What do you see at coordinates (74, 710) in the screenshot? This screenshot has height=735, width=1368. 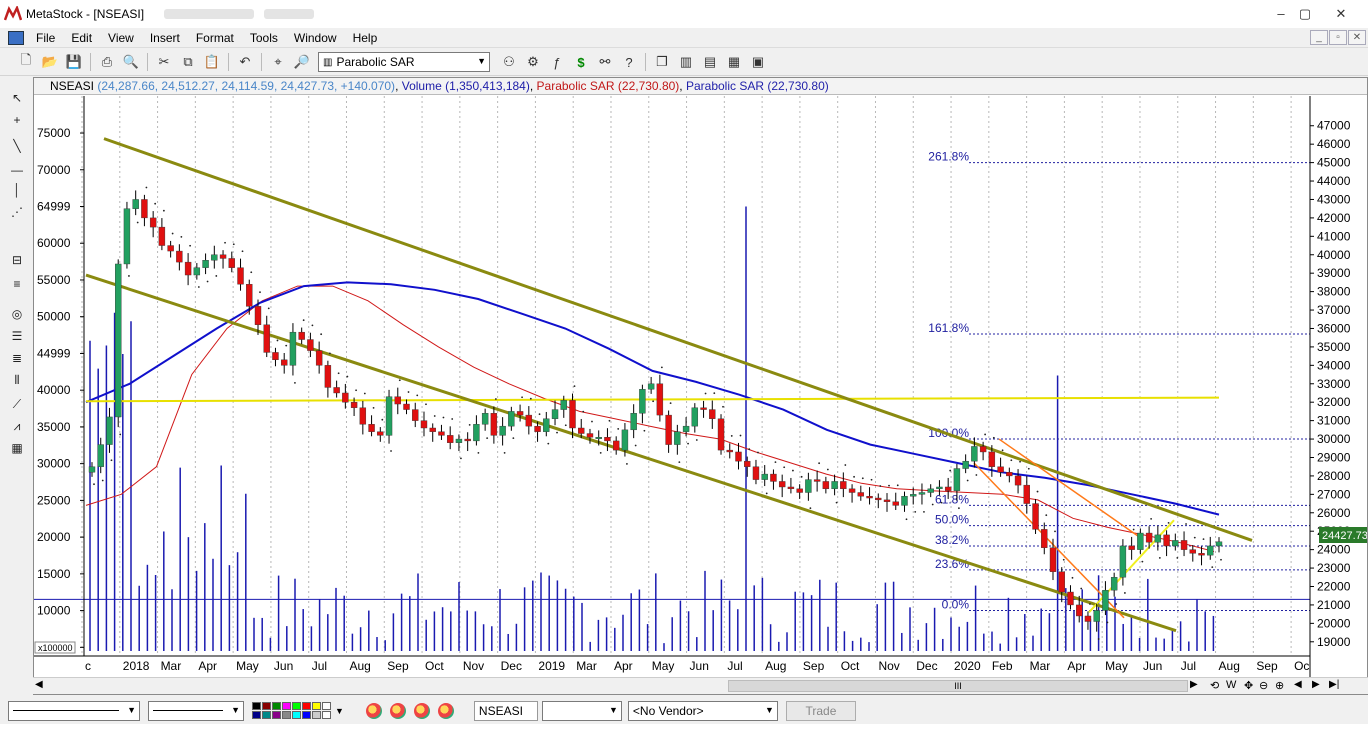 I see `line-style-select: ▼` at bounding box center [74, 710].